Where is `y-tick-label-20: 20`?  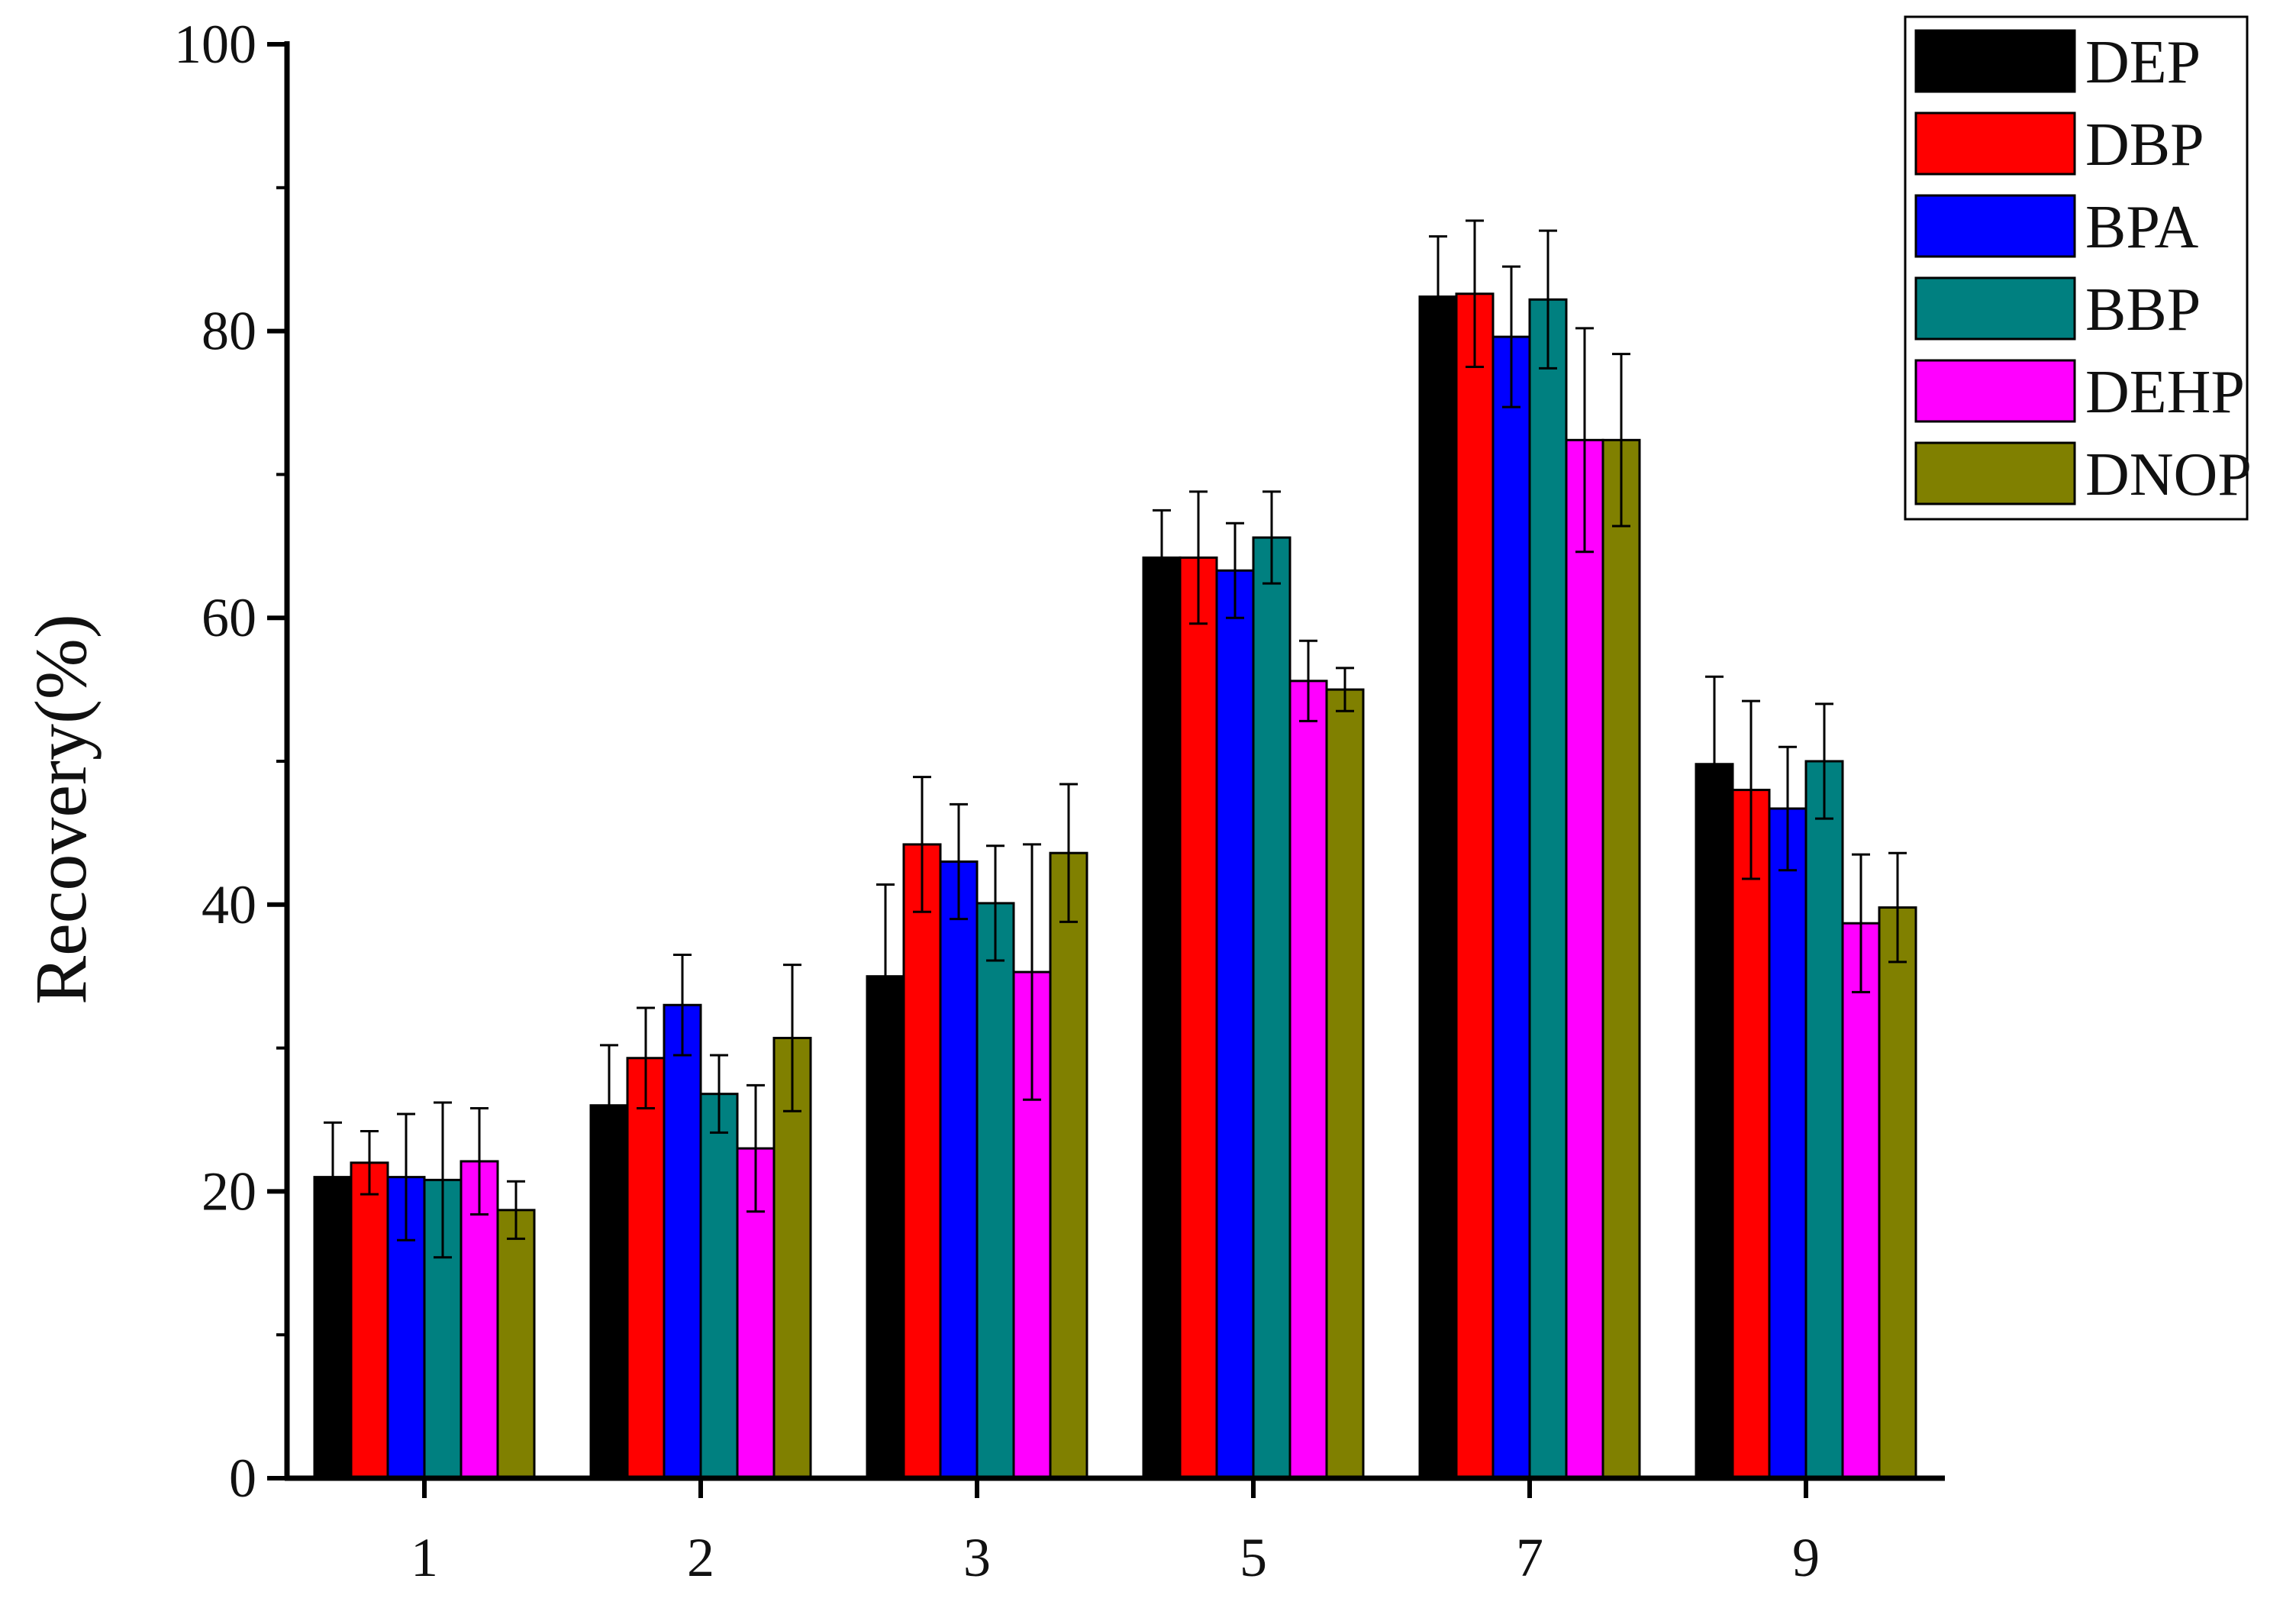
y-tick-label-20: 20 is located at coordinates (229, 1191).